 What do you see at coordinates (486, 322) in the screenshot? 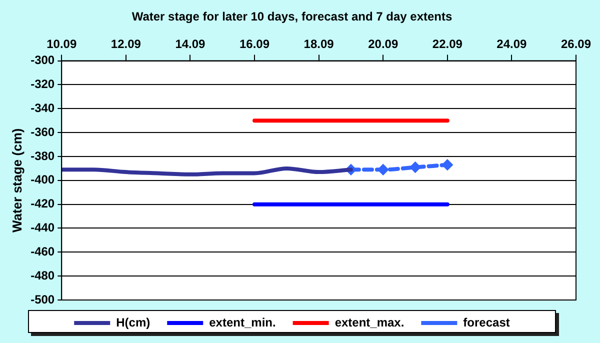
I see `legend-label: forecast` at bounding box center [486, 322].